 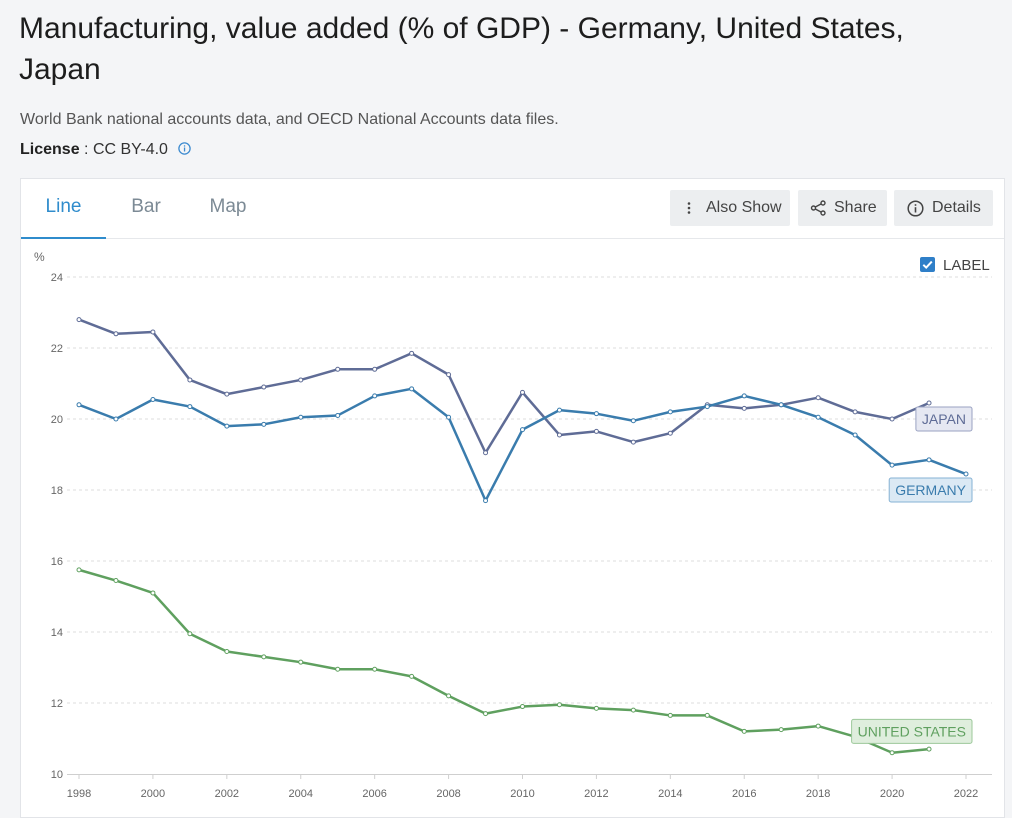 I want to click on x-tick-label: 2006, so click(x=374, y=794).